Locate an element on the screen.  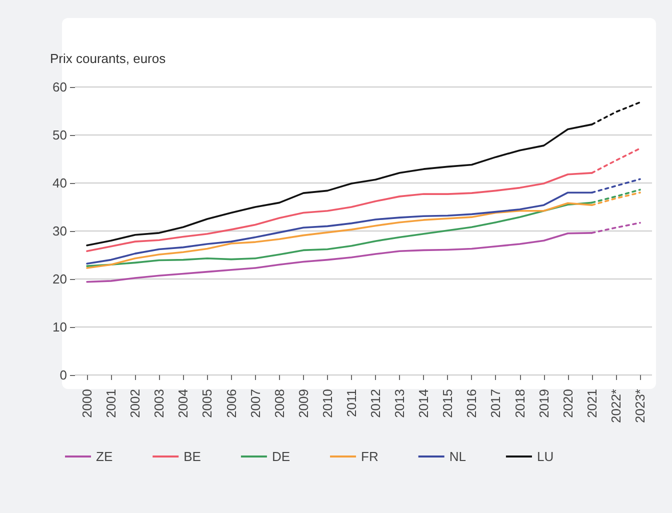
y-tick-label: 20 is located at coordinates (59, 279).